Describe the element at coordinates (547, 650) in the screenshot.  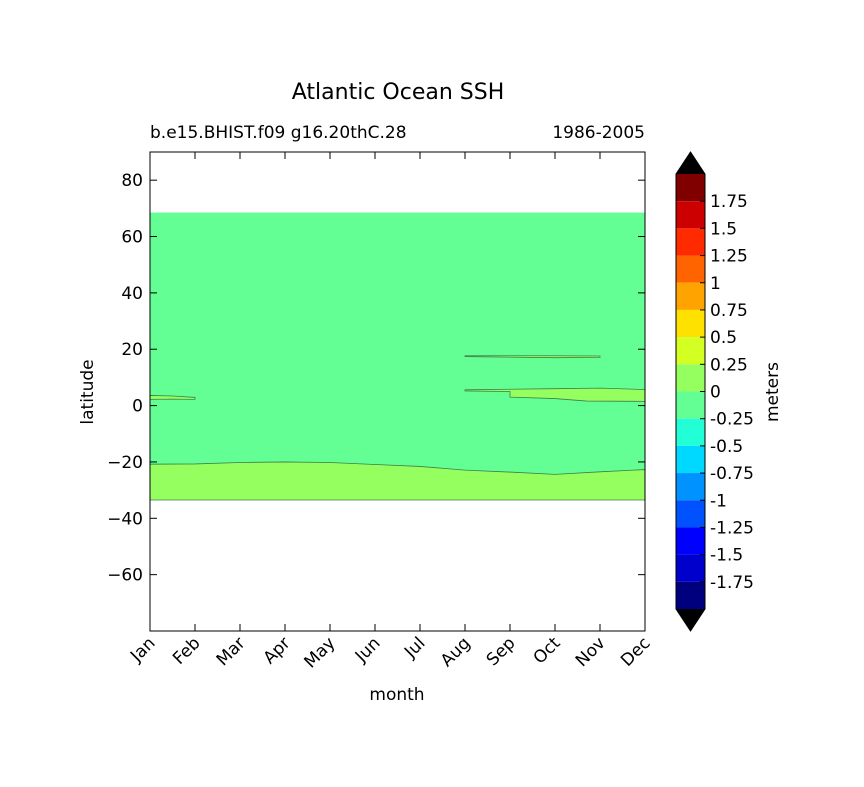
I see `x-tick-label: Oct` at that location.